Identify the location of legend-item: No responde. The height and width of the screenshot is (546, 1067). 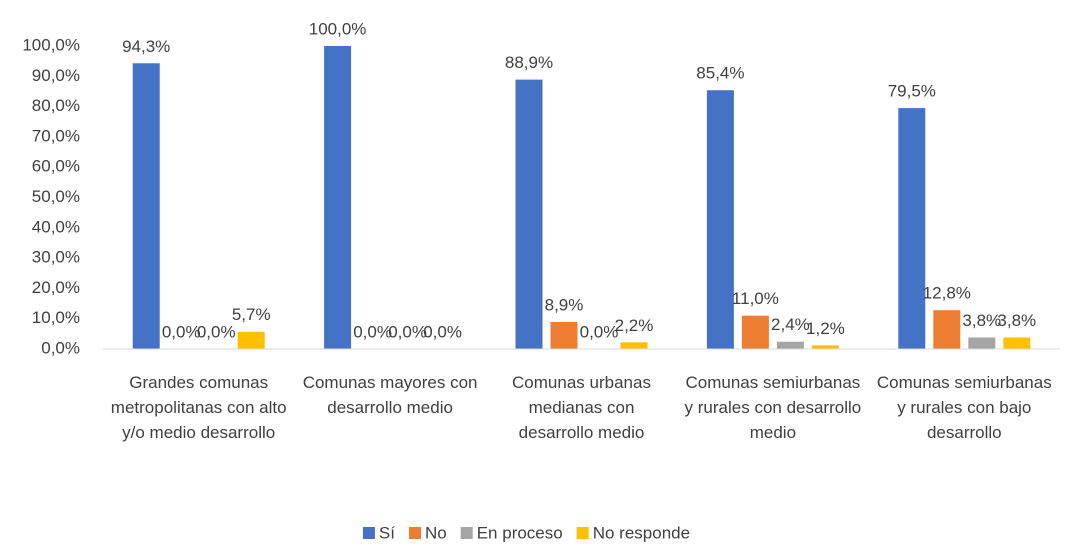
(633, 532).